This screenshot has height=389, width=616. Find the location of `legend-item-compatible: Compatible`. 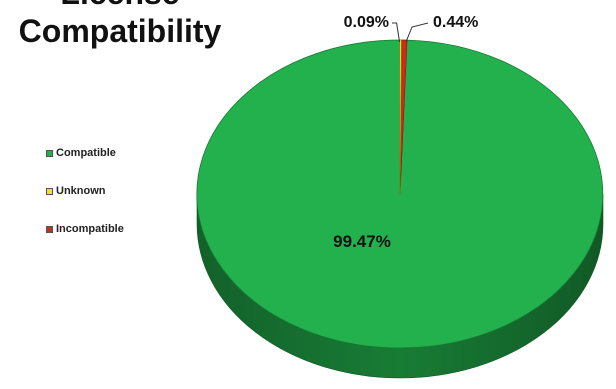

legend-item-compatible: Compatible is located at coordinates (85, 153).